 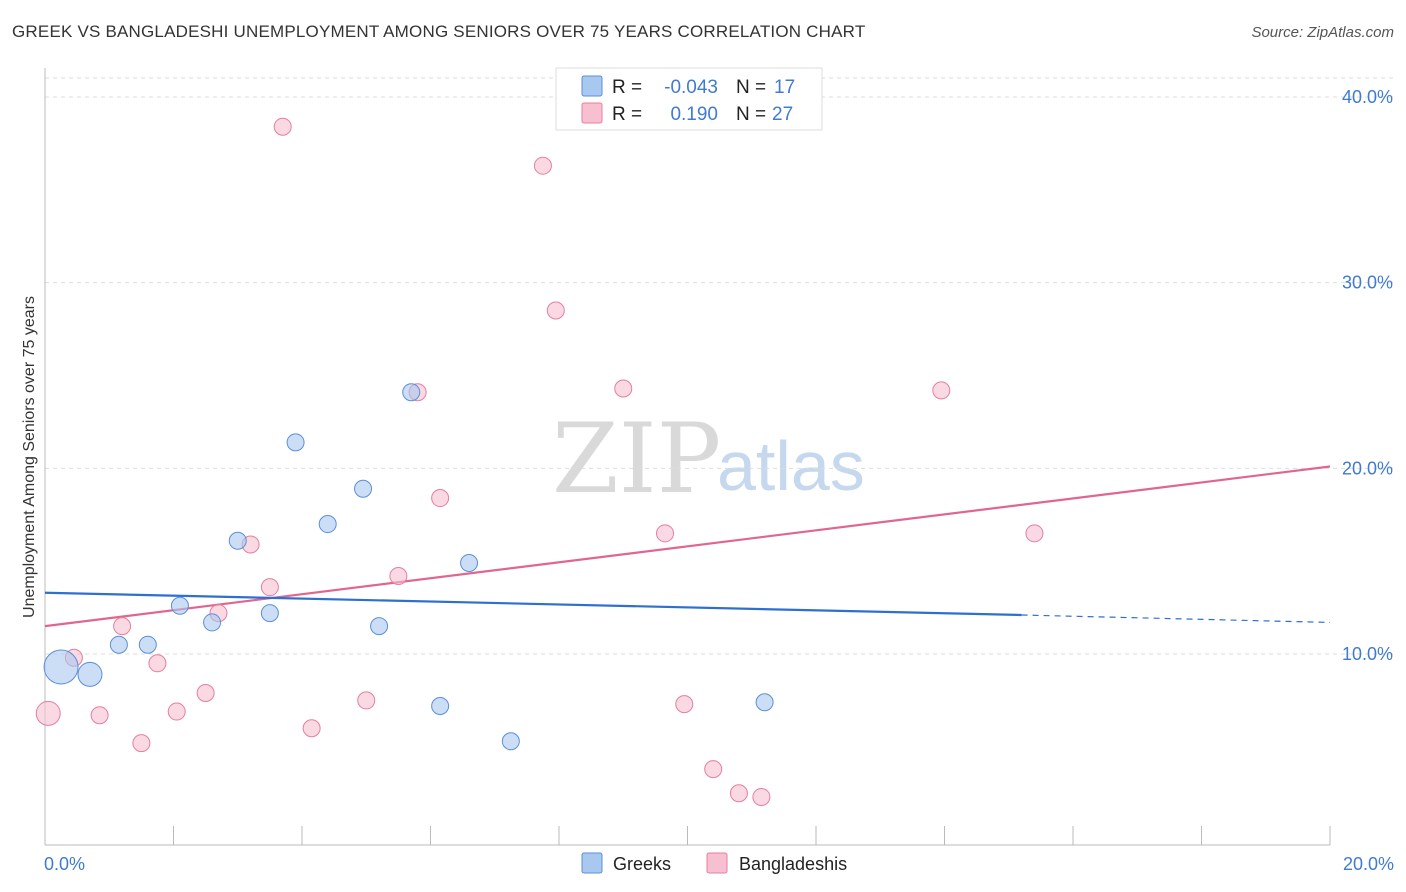 What do you see at coordinates (1368, 864) in the screenshot?
I see `x-tick-label-max: 20.0%` at bounding box center [1368, 864].